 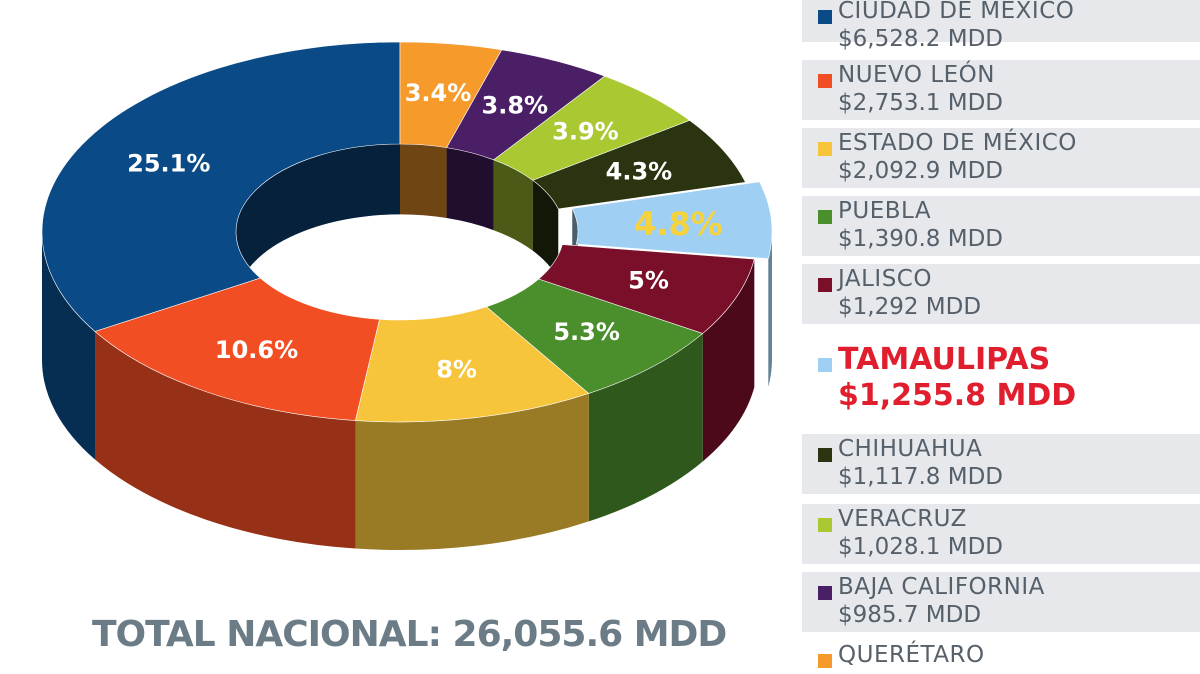 I want to click on slice-percent-label-queretaro: 3.4%, so click(x=438, y=93).